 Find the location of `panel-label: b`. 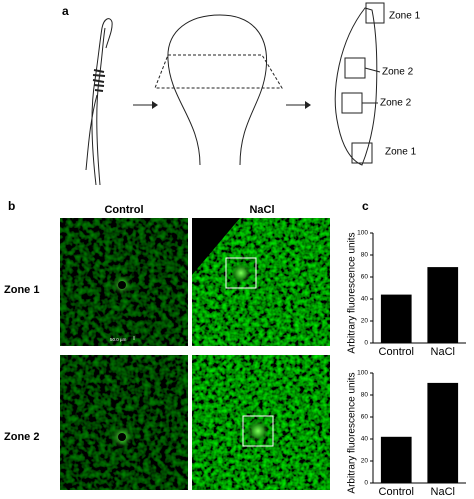

panel-label: b is located at coordinates (11, 206).